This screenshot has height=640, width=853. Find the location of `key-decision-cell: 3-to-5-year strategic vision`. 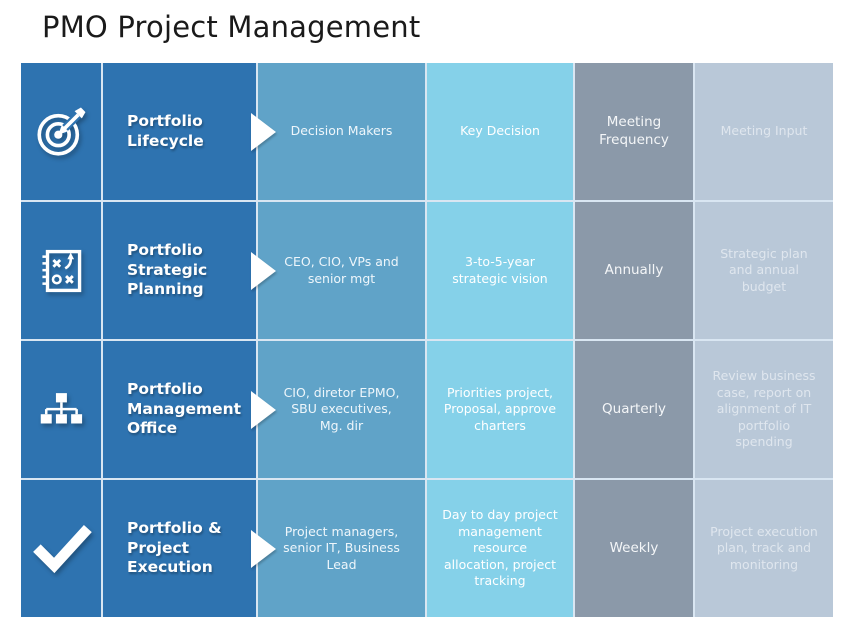

key-decision-cell: 3-to-5-year strategic vision is located at coordinates (500, 270).